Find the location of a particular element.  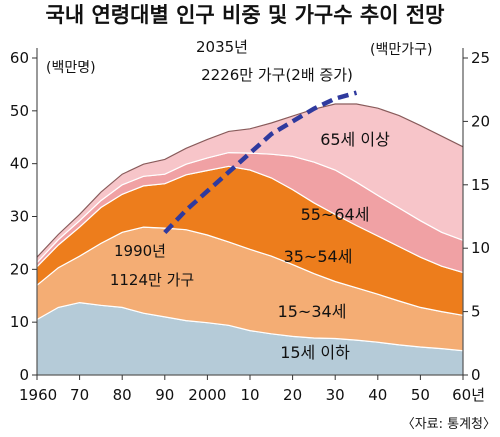

series-label-under15: 15세 이하 is located at coordinates (315, 352).